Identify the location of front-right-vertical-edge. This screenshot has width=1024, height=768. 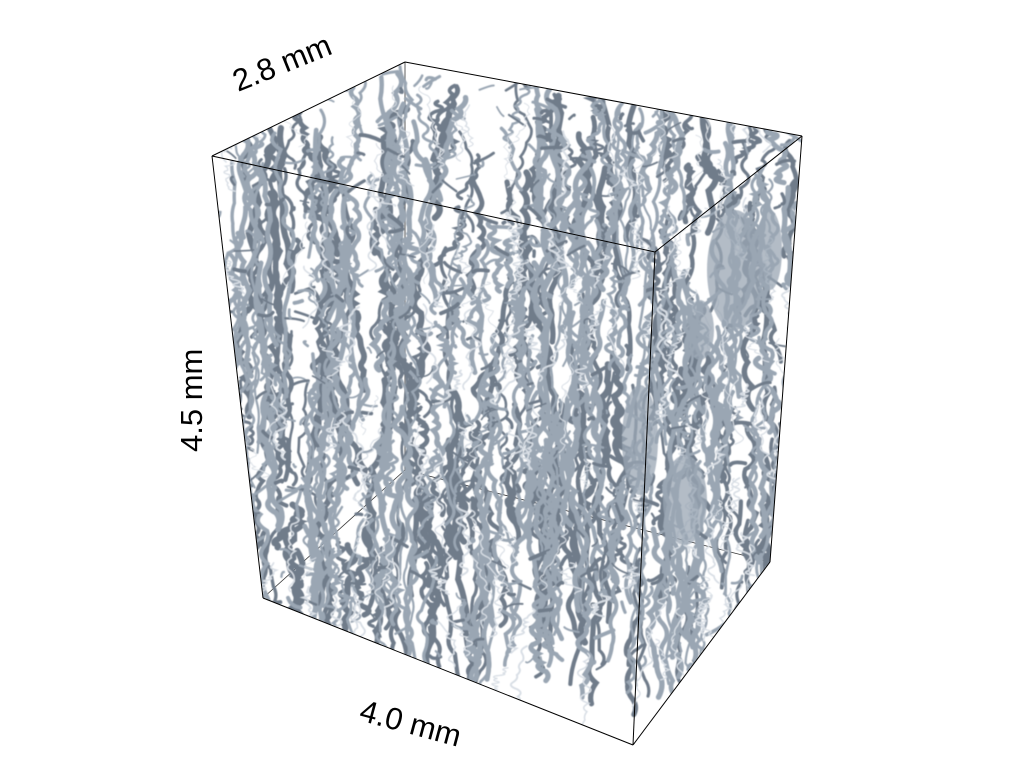
(644, 498).